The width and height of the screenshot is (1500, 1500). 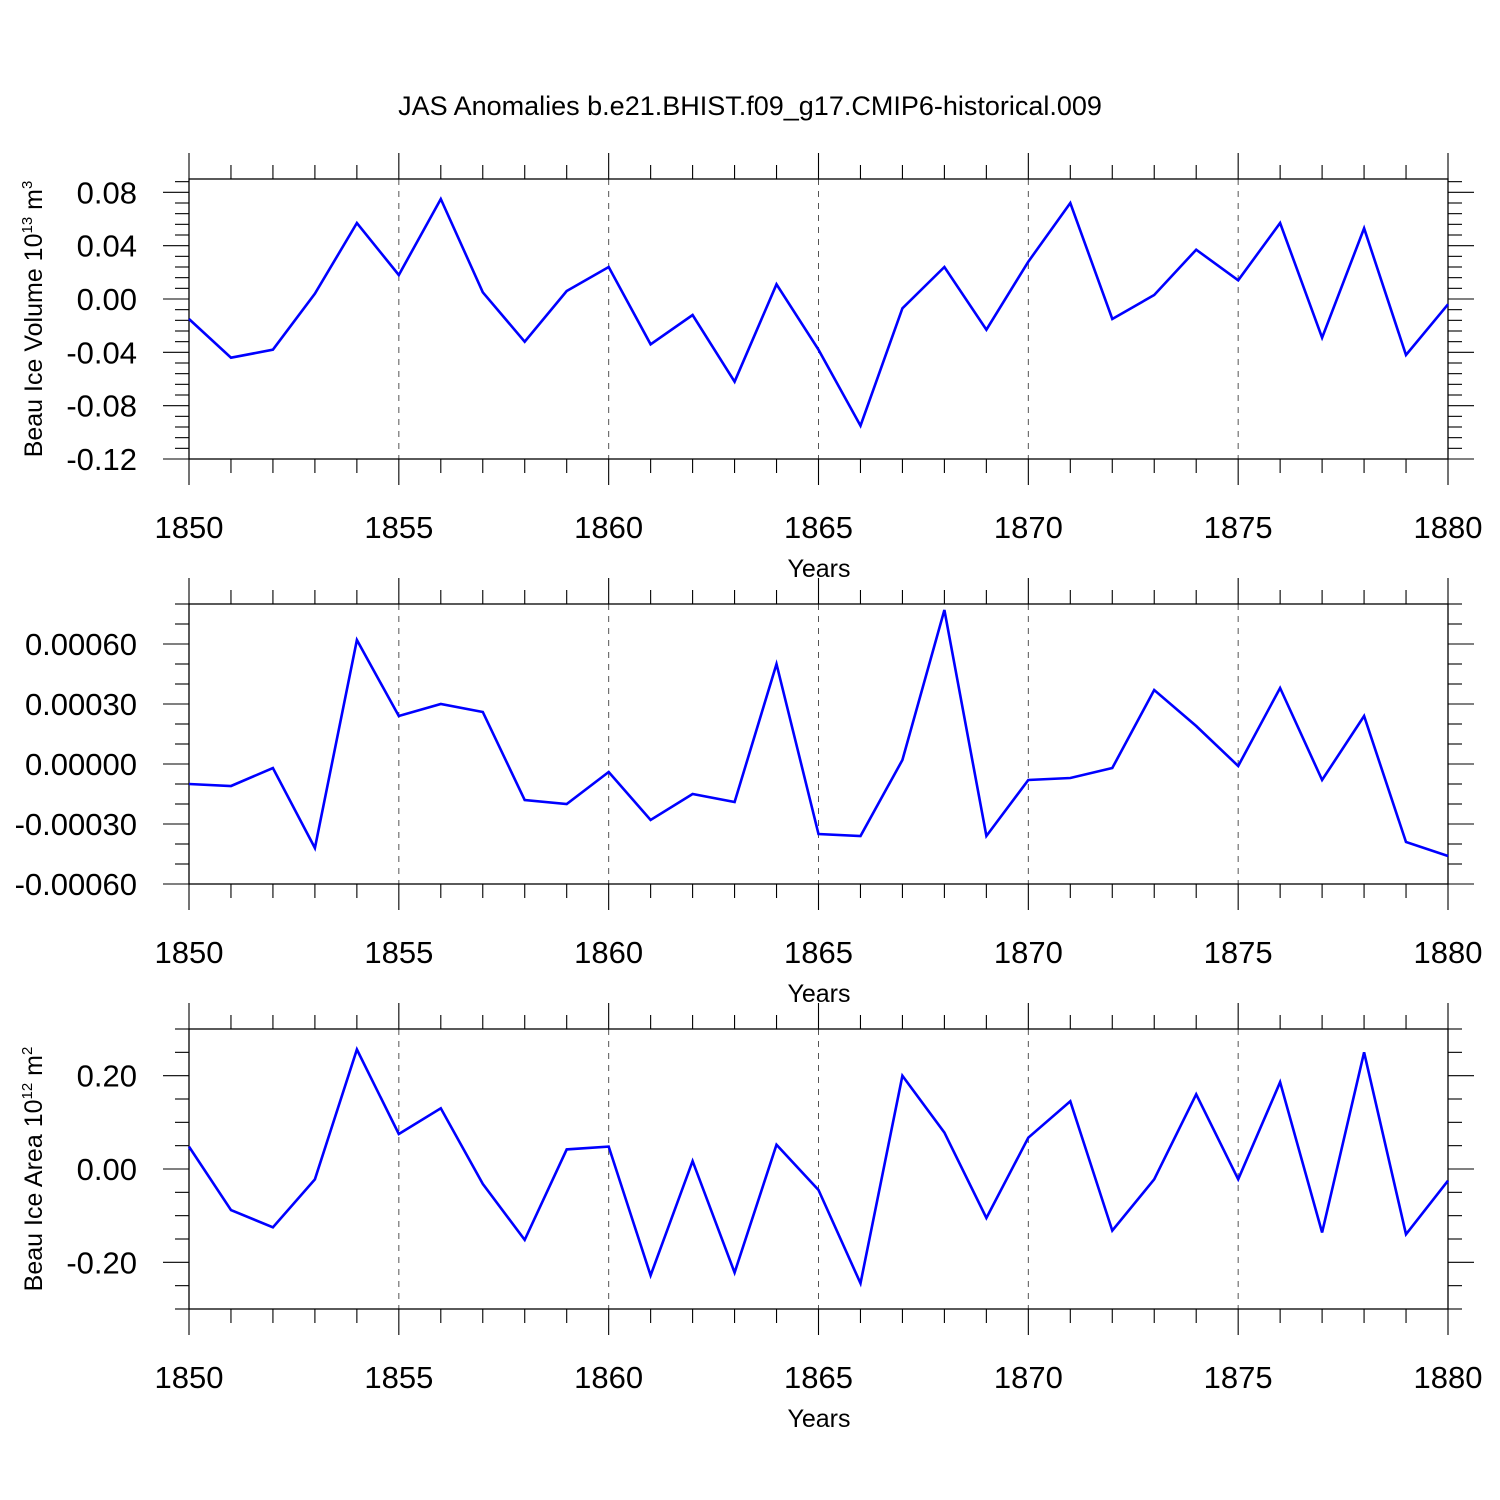 I want to click on y-tick-label: -0.04, so click(x=101, y=352).